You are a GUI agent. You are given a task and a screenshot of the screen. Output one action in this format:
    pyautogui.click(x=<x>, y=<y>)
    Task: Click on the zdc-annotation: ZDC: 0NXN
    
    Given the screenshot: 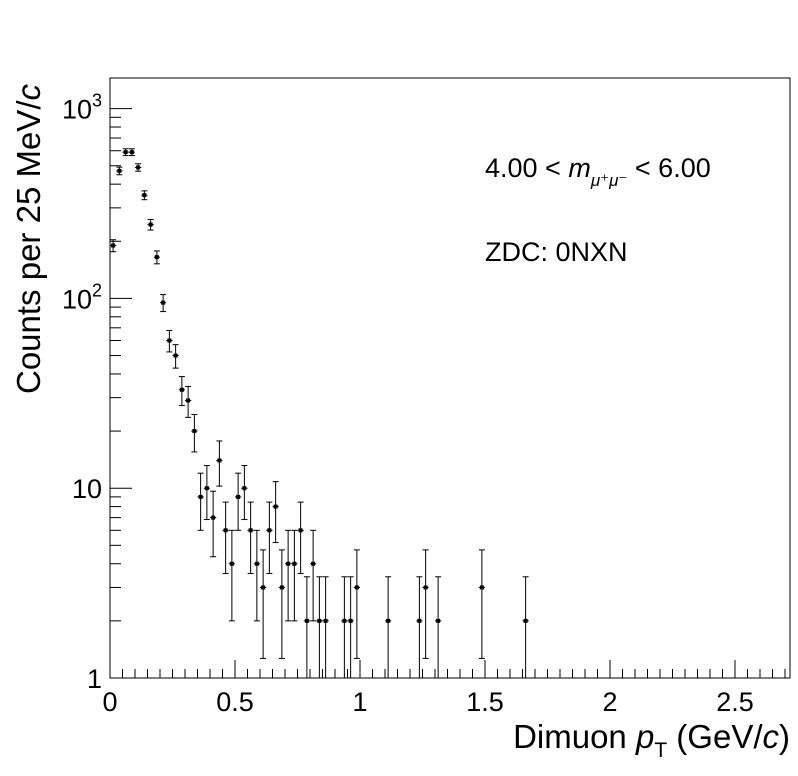 What is the action you would take?
    pyautogui.click(x=556, y=252)
    